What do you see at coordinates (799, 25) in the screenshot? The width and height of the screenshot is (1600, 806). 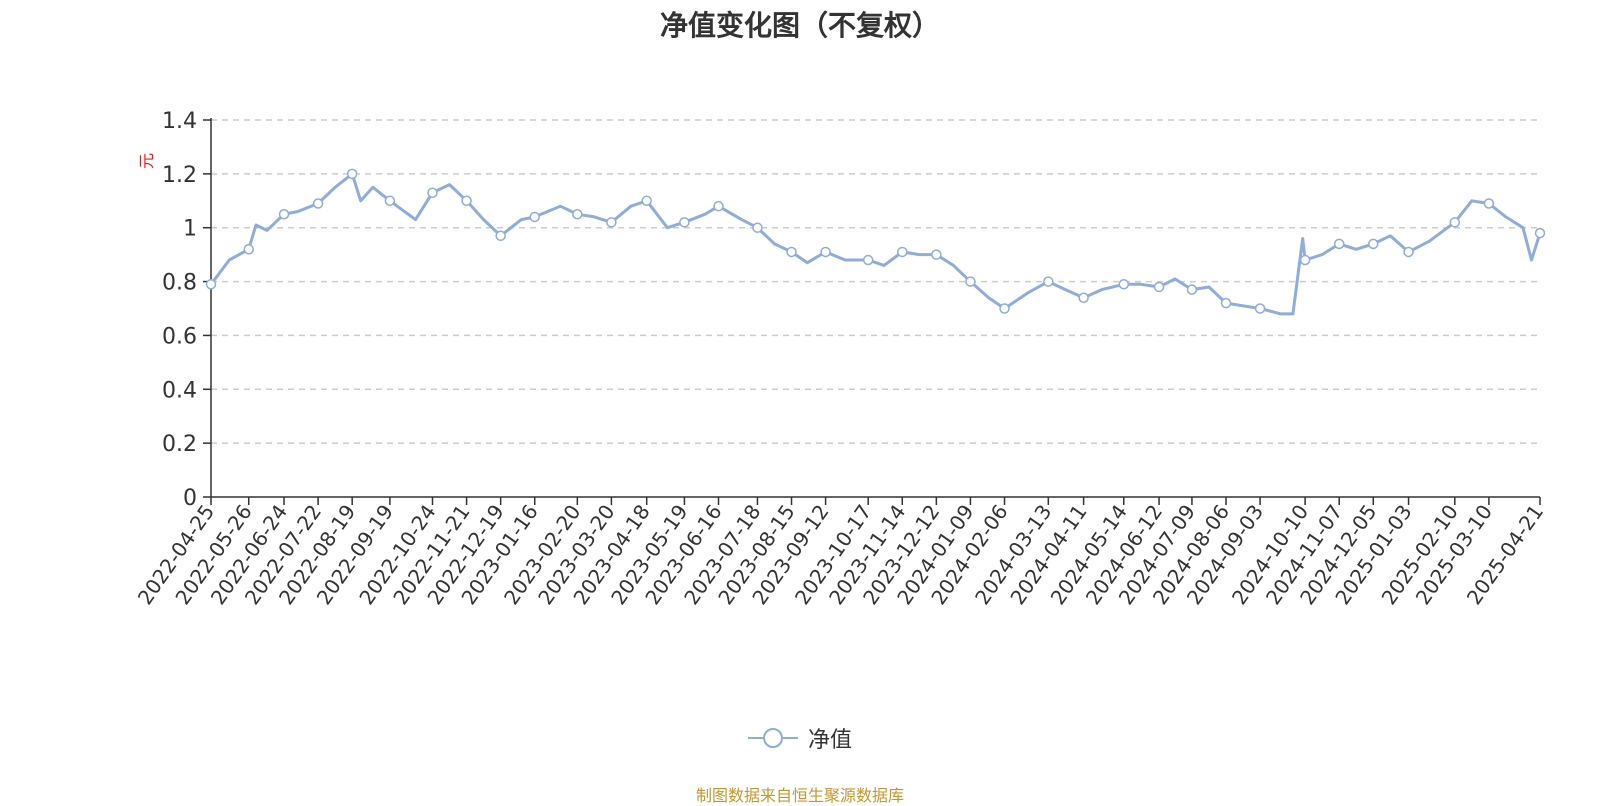 I see `chart-title: 净值变化图（不复权）` at bounding box center [799, 25].